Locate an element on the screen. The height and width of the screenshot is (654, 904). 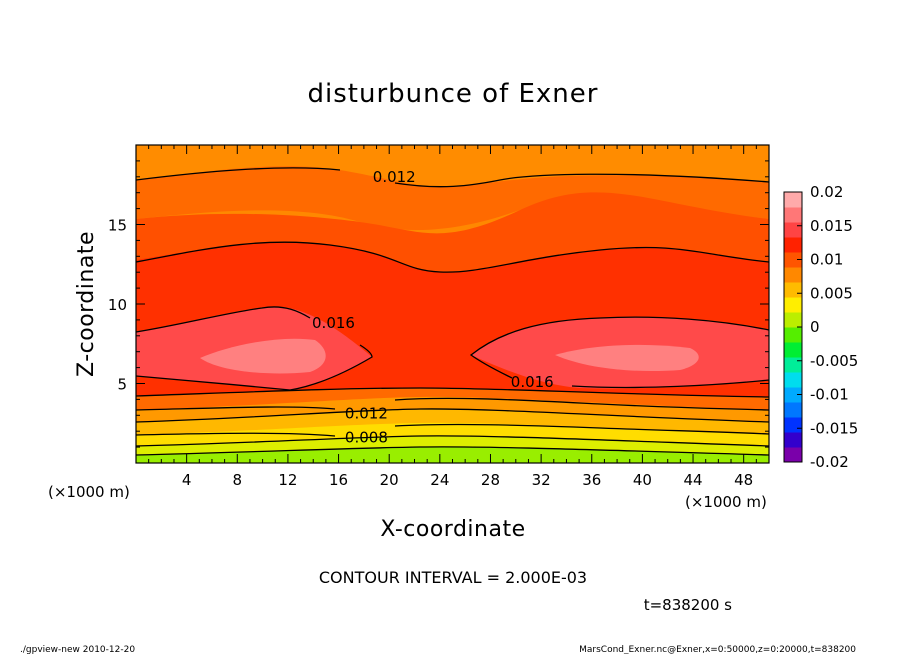
x-tick-label: 4 is located at coordinates (187, 480).